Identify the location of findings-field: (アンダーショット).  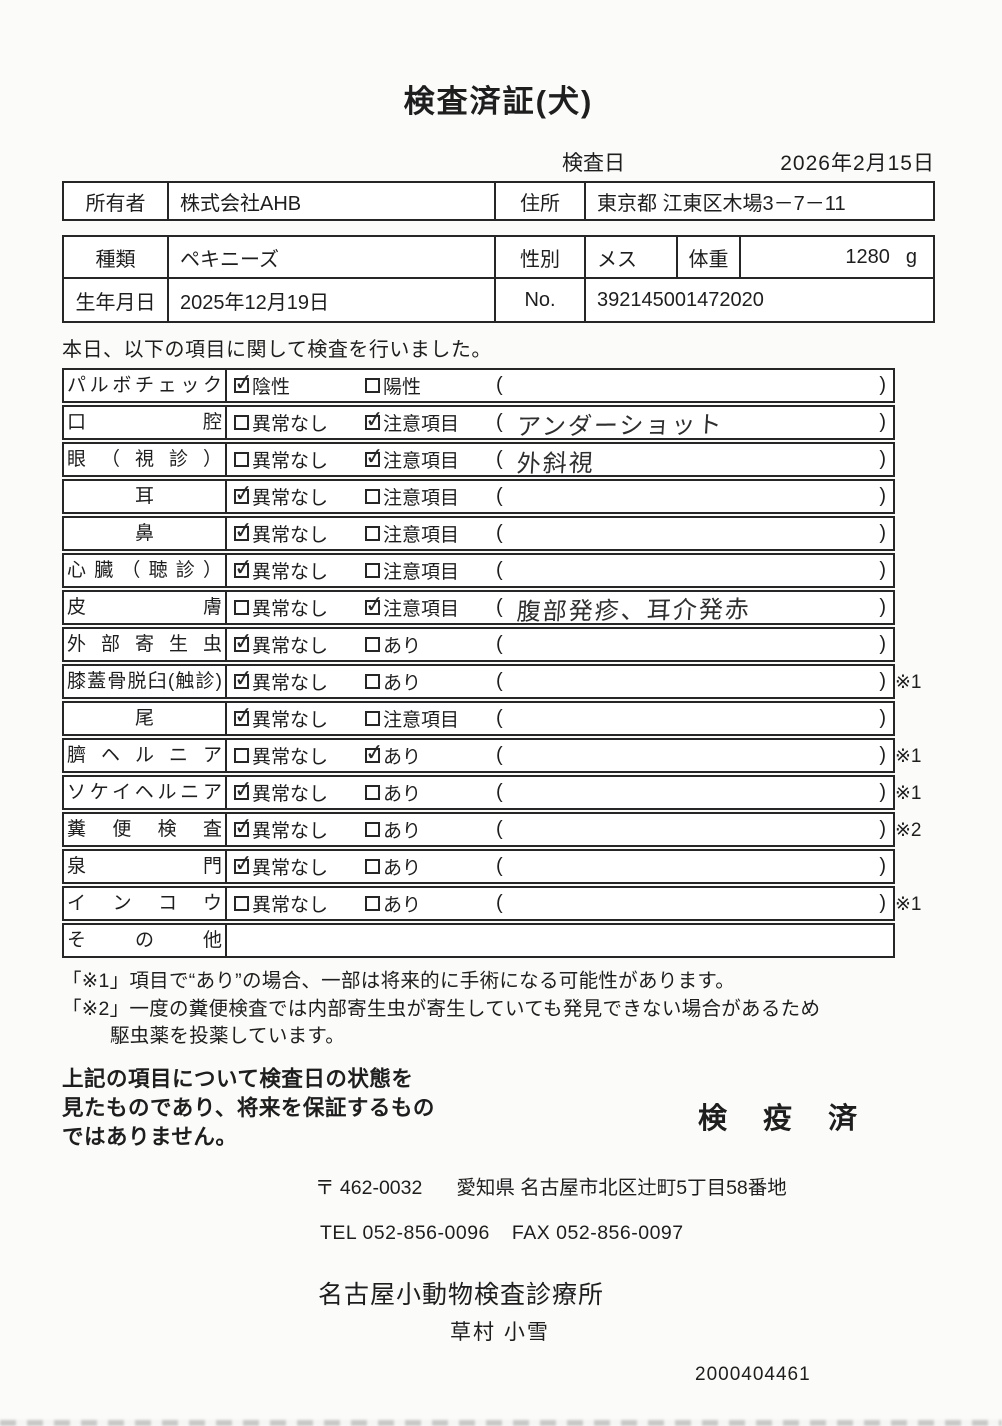
(694, 423).